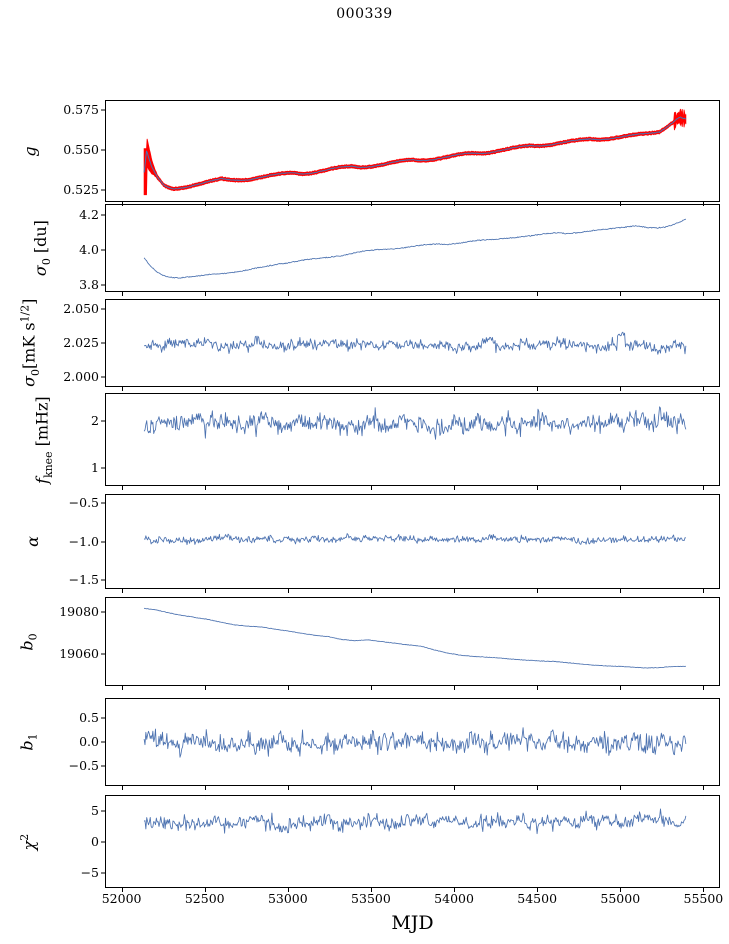 Image resolution: width=729 pixels, height=944 pixels. What do you see at coordinates (412, 541) in the screenshot?
I see `panel-alpha` at bounding box center [412, 541].